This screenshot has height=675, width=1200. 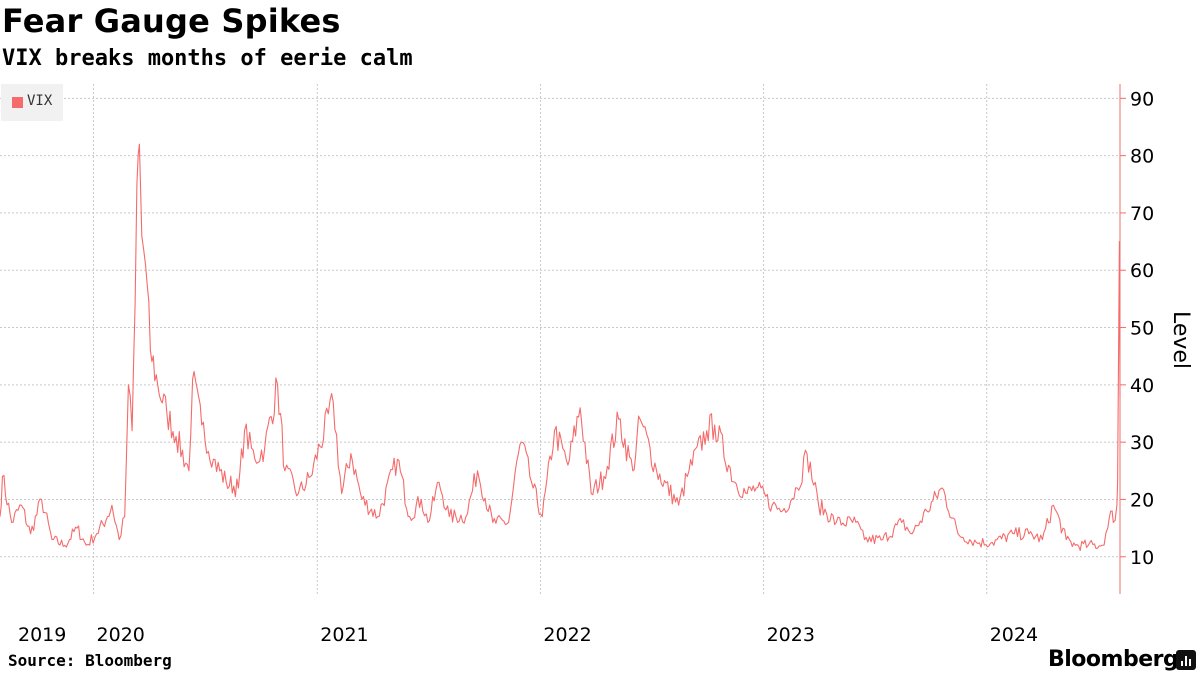 What do you see at coordinates (344, 635) in the screenshot?
I see `x-tick-label: 2021` at bounding box center [344, 635].